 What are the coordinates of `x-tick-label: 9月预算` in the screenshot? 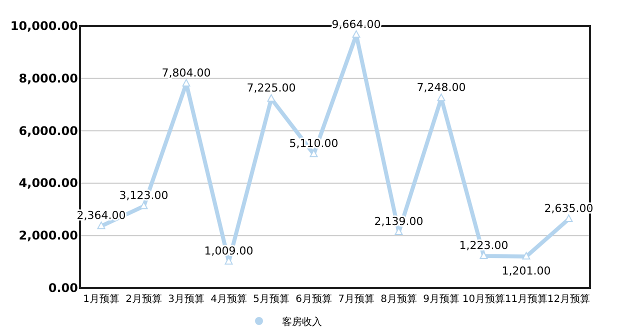 It's located at (441, 299).